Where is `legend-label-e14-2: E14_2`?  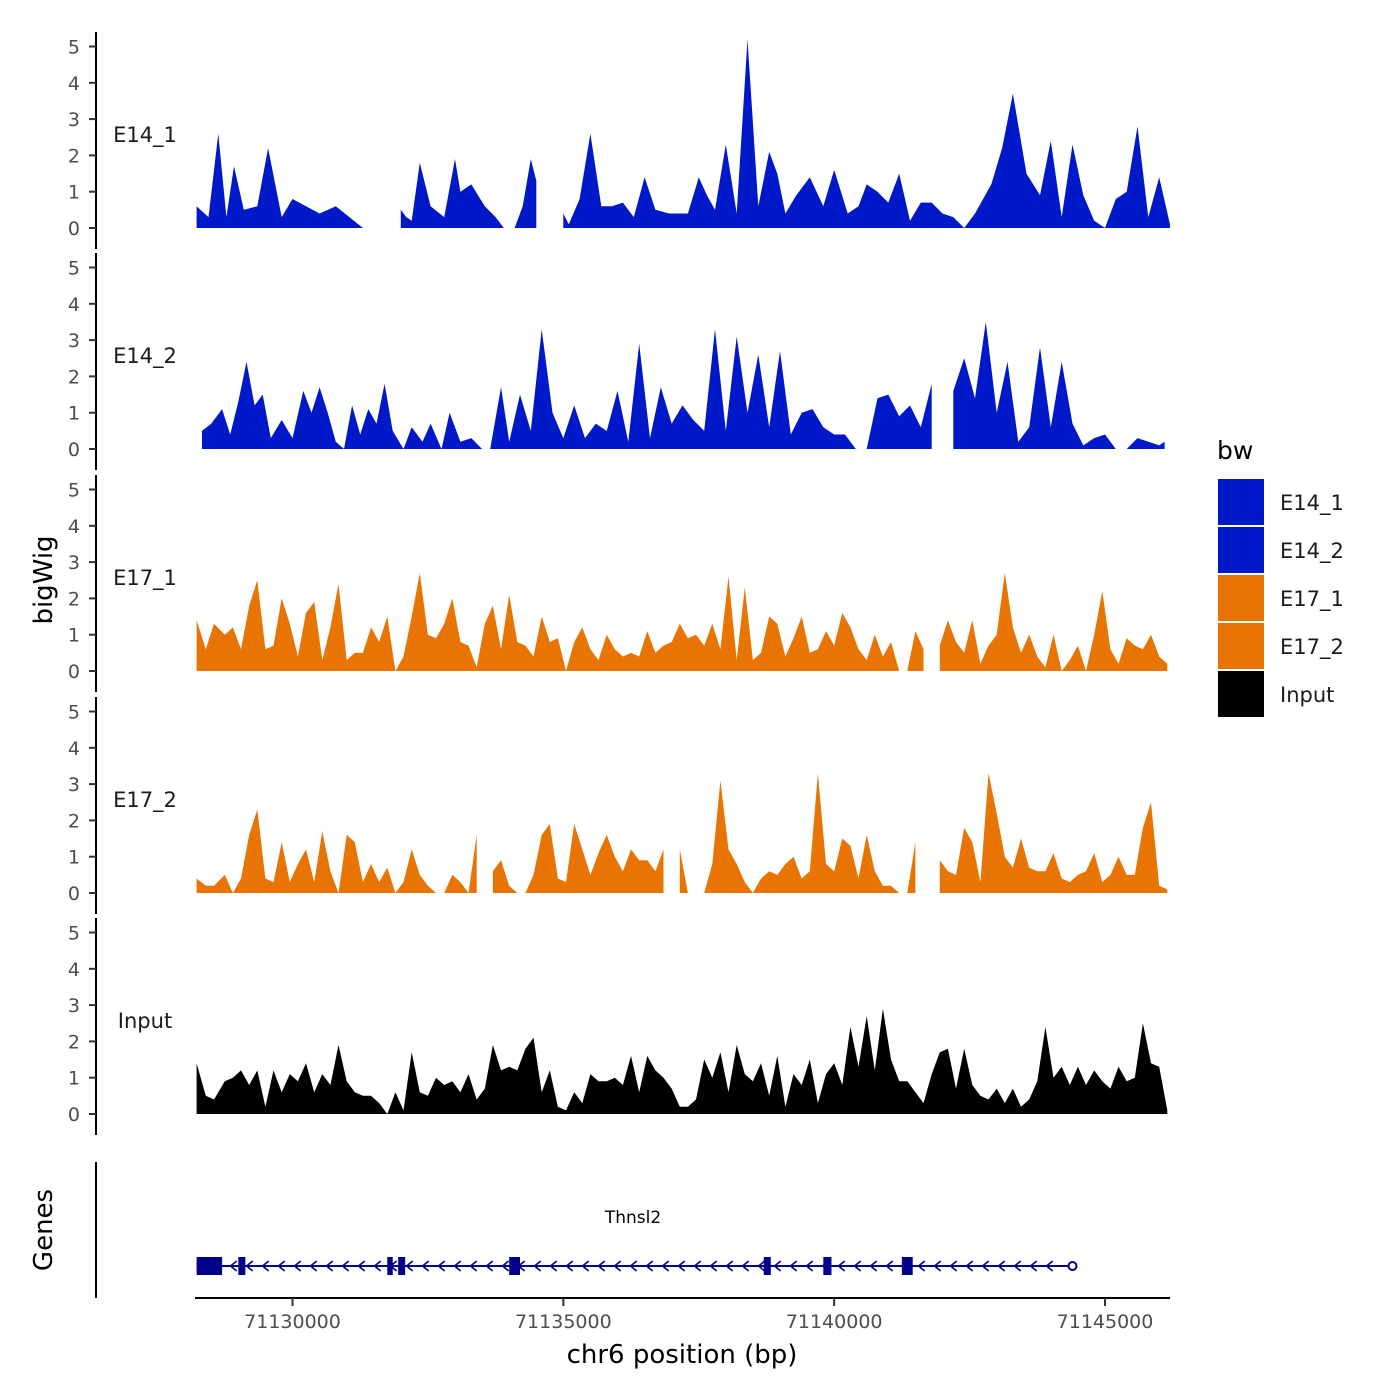 legend-label-e14-2: E14_2 is located at coordinates (1312, 551).